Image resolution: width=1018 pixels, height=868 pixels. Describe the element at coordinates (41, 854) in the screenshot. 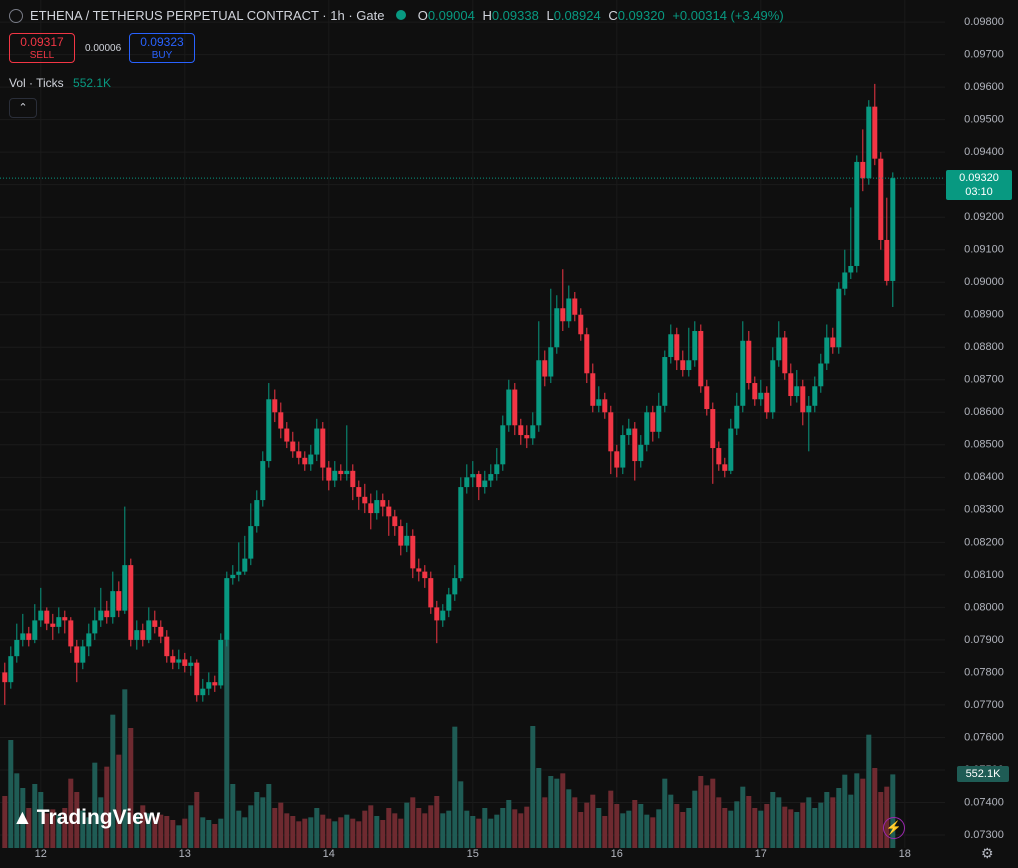

I see `x-tick-label: 12` at that location.